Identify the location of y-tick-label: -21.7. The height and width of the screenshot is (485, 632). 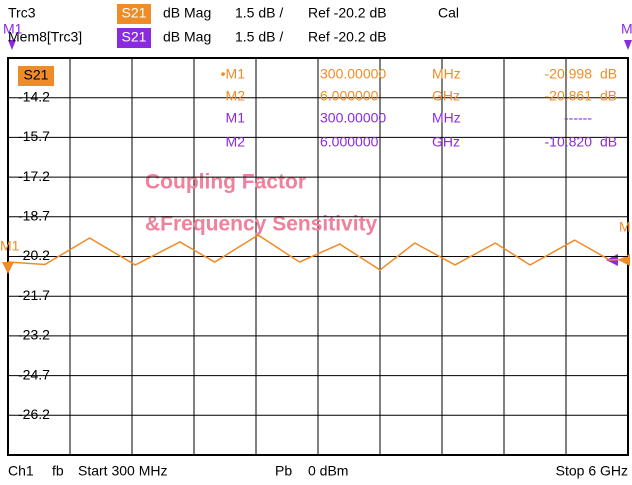
(34, 295).